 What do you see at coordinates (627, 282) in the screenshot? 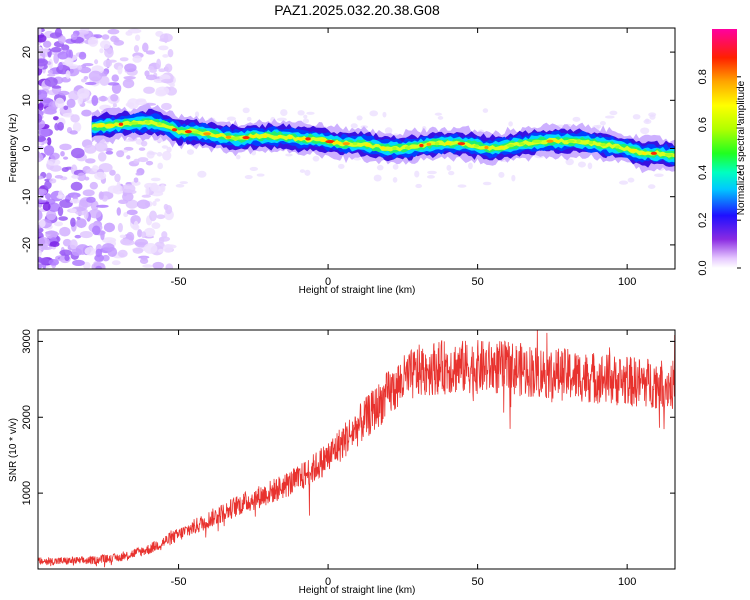
I see `x-tick-label: 100` at bounding box center [627, 282].